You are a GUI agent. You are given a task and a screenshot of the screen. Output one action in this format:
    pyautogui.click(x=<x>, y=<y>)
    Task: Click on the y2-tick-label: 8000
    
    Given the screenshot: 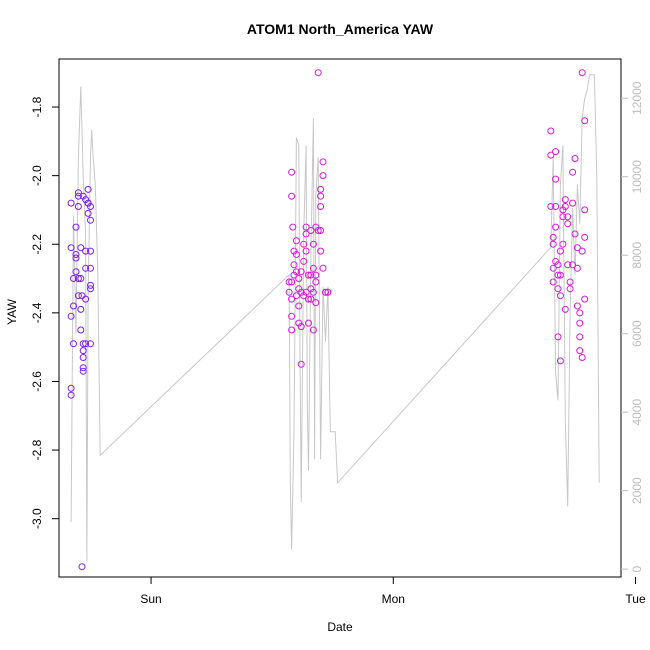 What is the action you would take?
    pyautogui.click(x=637, y=255)
    